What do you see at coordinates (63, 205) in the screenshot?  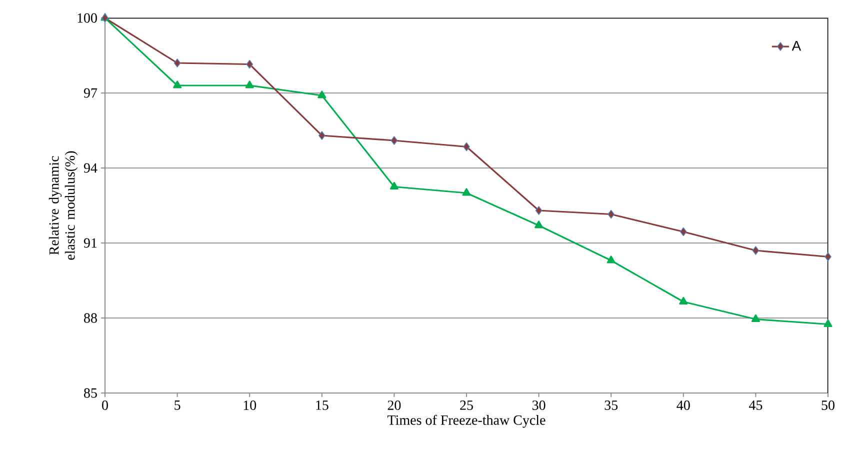 I see `y-axis-title: Relative dynamic elastic modulus(%)` at bounding box center [63, 205].